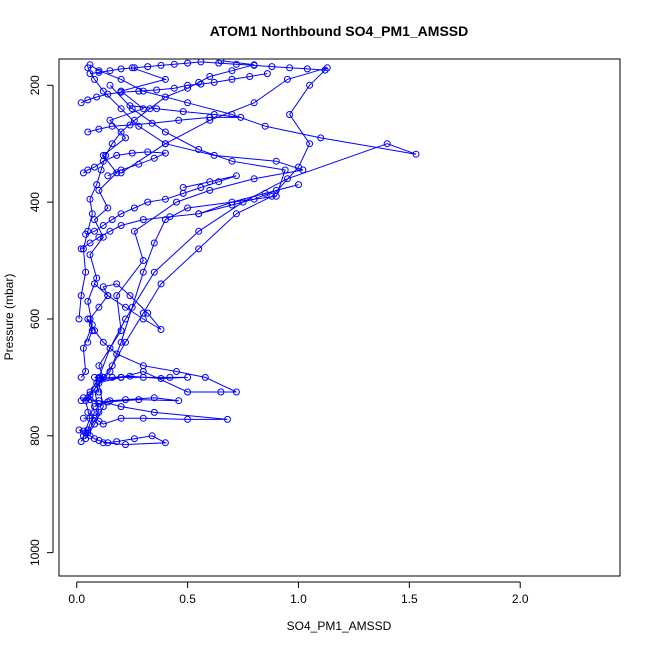 This screenshot has width=650, height=650. Describe the element at coordinates (76, 599) in the screenshot. I see `x-tick-label: 0.0` at that location.